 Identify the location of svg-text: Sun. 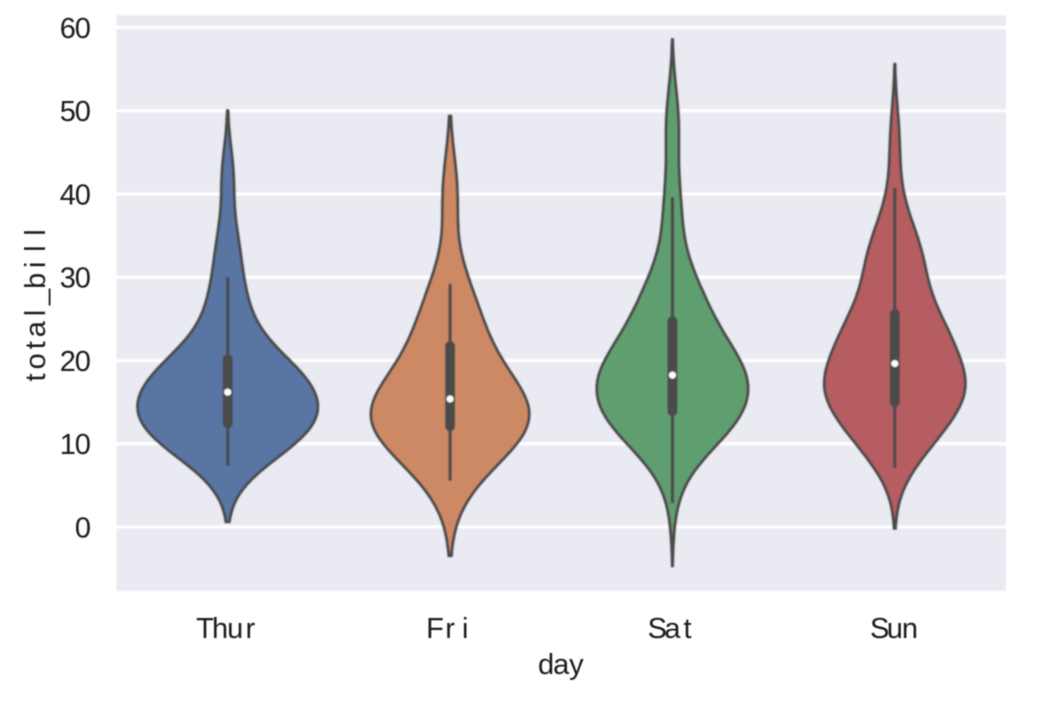
(894, 629).